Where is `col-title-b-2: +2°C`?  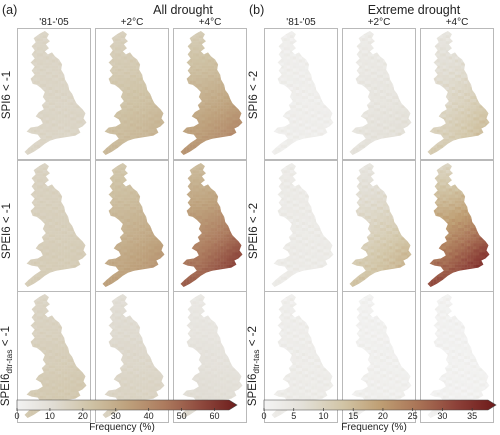 col-title-b-2: +2°C is located at coordinates (379, 22).